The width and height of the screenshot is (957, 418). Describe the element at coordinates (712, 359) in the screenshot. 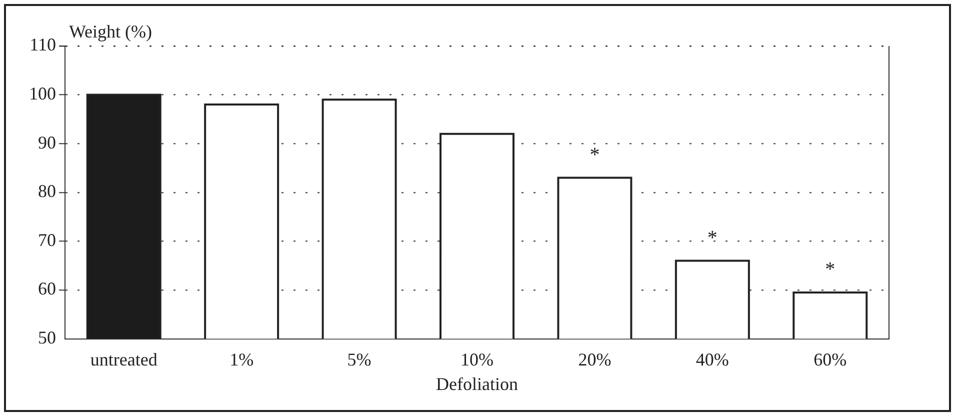

I see `x-tick-label: 40%` at that location.